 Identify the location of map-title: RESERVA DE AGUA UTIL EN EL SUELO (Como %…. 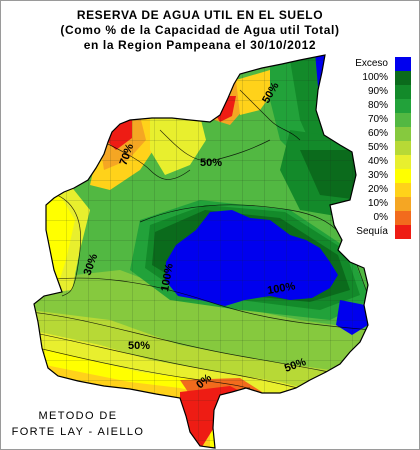
(200, 30).